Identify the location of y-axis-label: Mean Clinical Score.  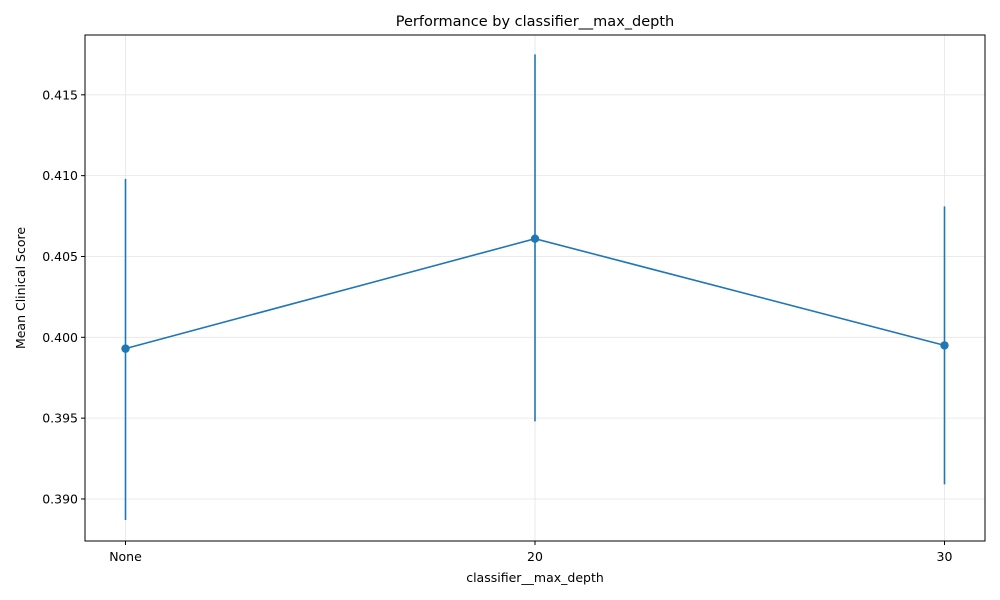
(20, 288).